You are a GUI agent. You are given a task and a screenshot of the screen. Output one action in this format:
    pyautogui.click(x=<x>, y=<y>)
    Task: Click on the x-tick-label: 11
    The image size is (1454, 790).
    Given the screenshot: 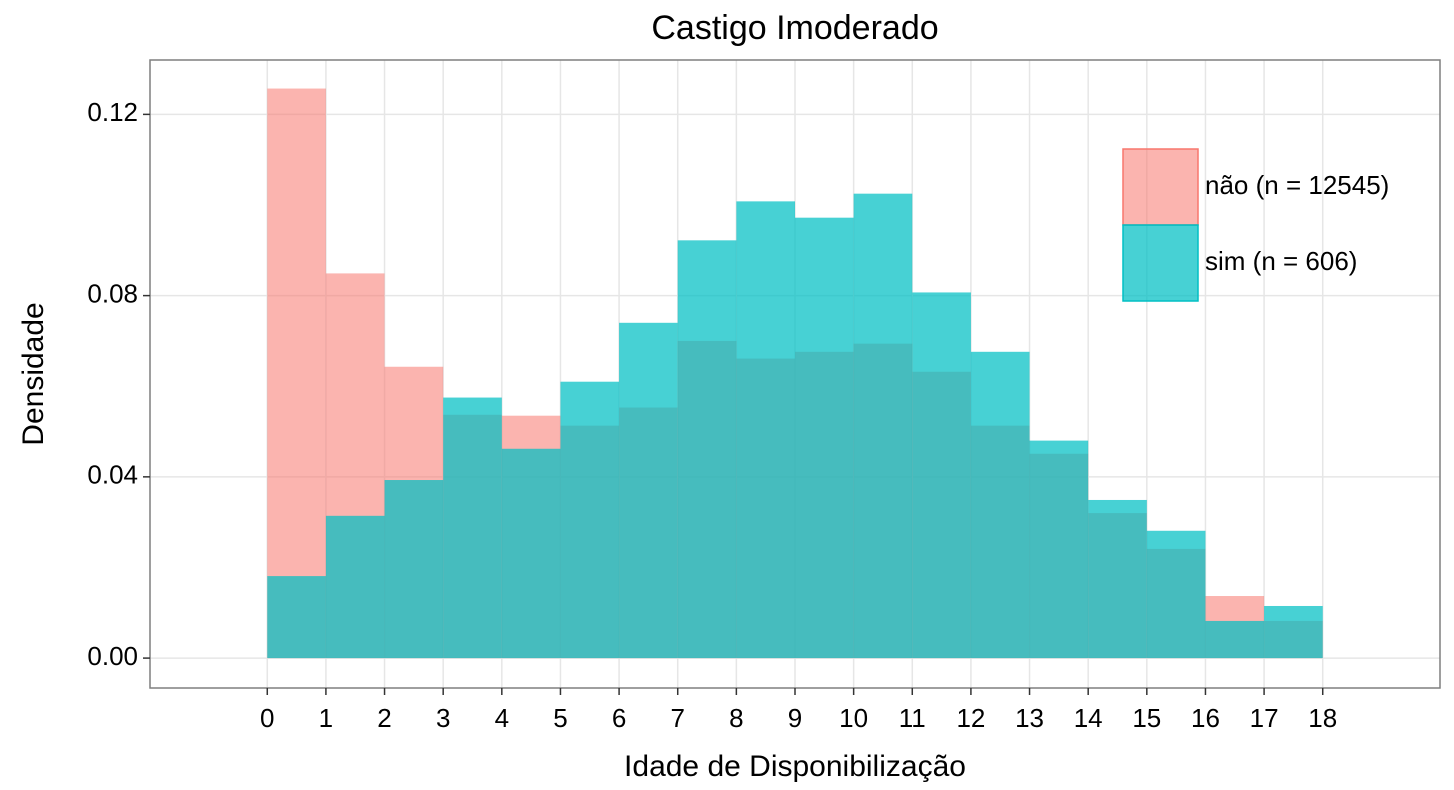 What is the action you would take?
    pyautogui.click(x=912, y=718)
    